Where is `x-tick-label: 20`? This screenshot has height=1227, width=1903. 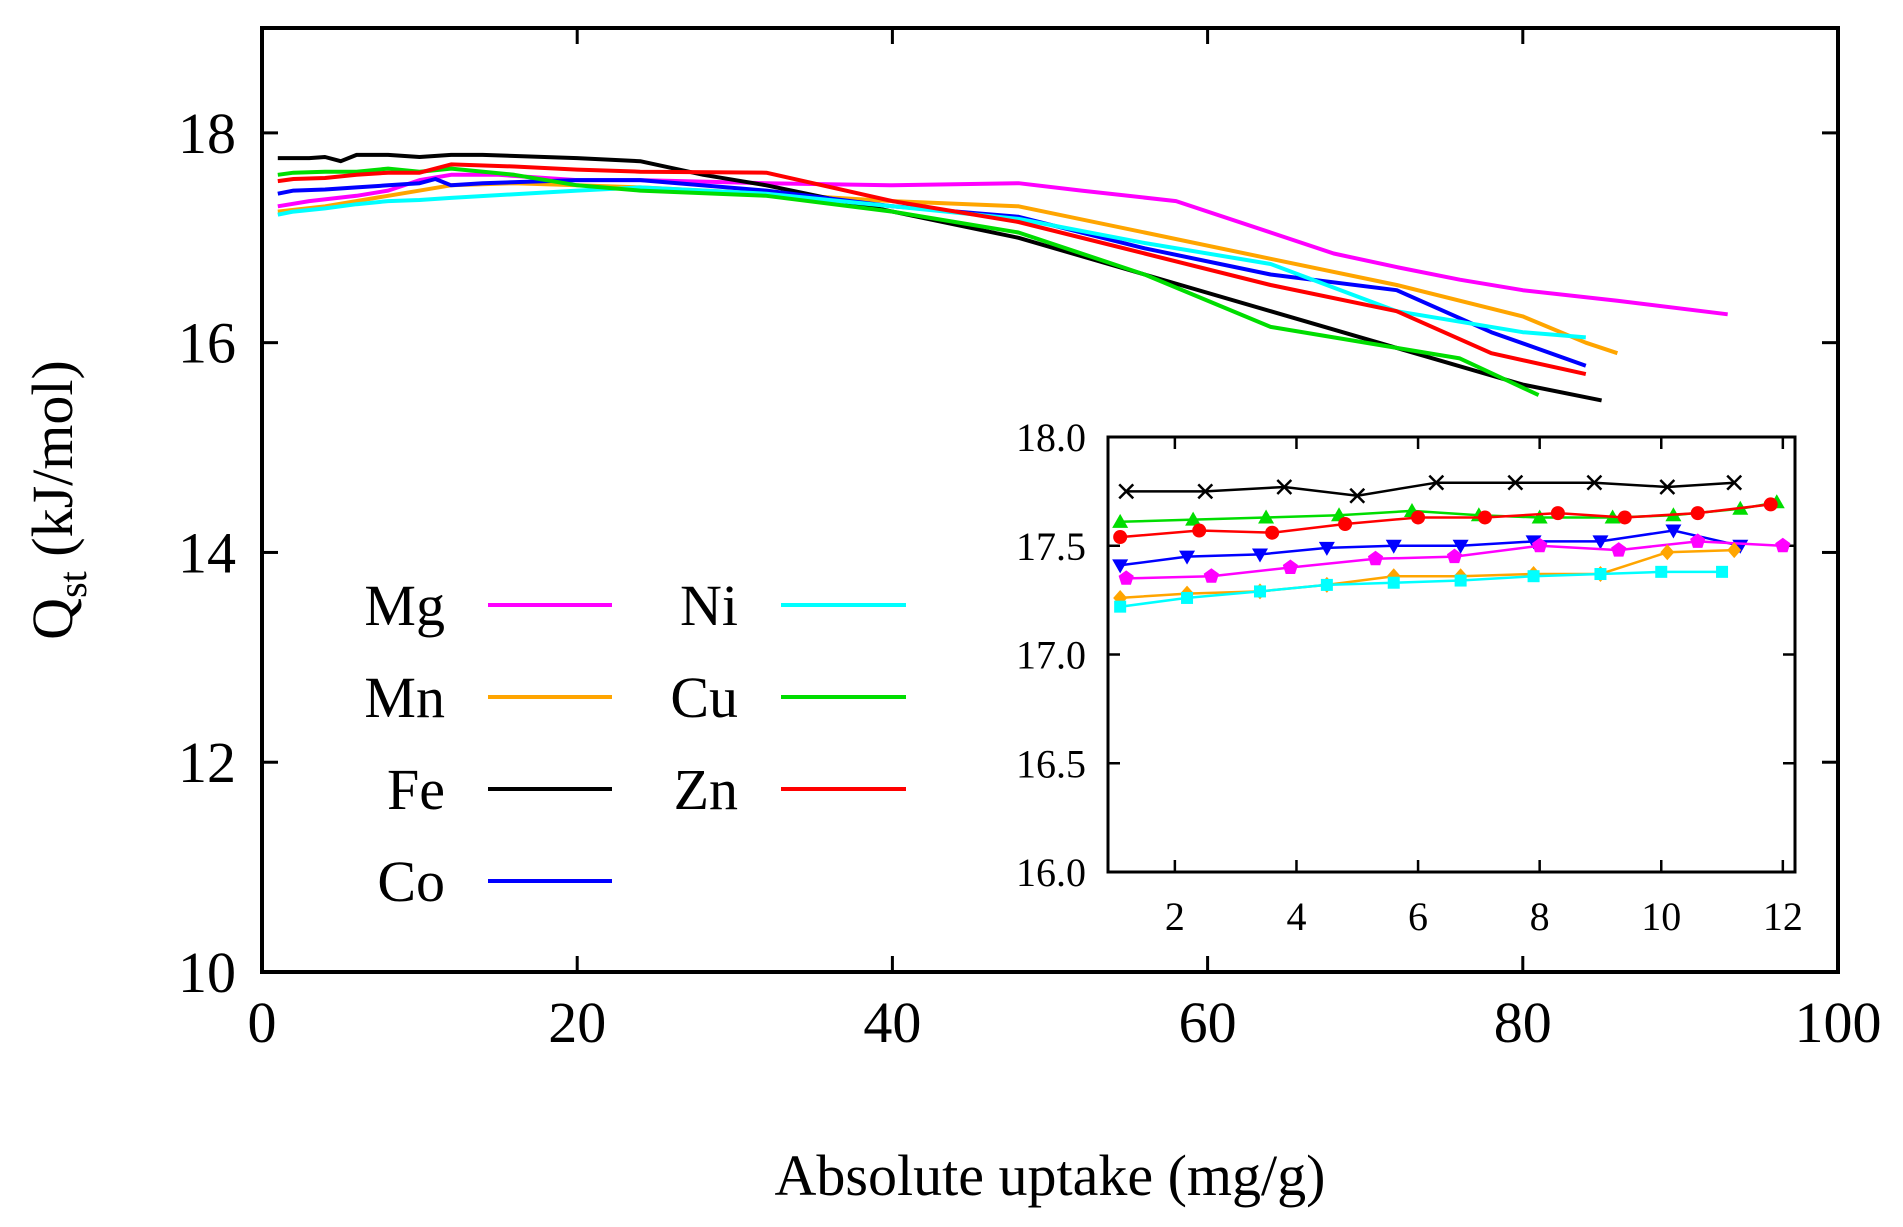 x-tick-label: 20 is located at coordinates (577, 1022).